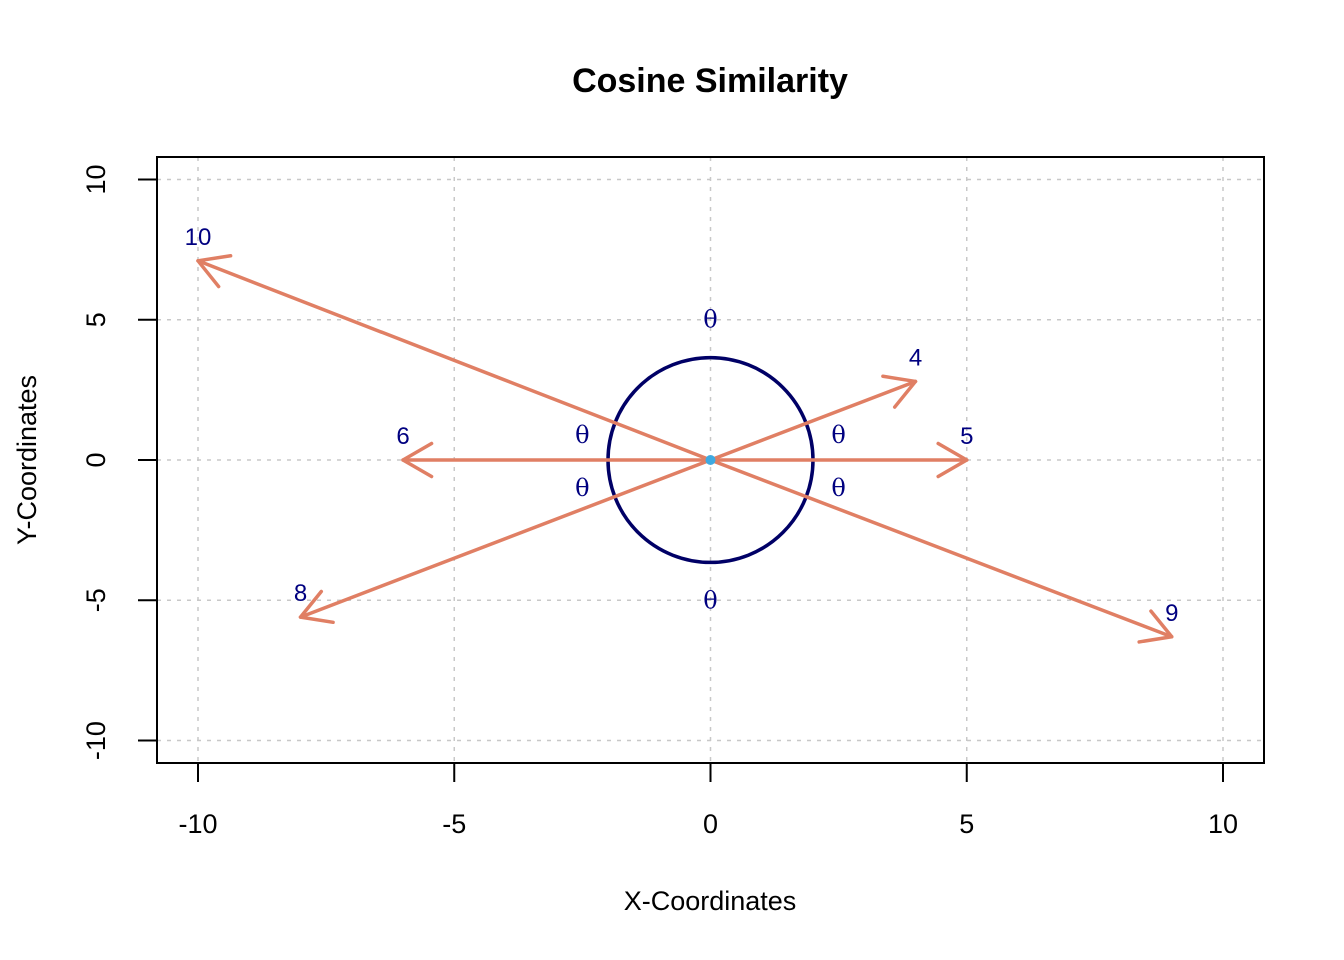 The image size is (1344, 960). What do you see at coordinates (966, 436) in the screenshot?
I see `vector-label-5: 5` at bounding box center [966, 436].